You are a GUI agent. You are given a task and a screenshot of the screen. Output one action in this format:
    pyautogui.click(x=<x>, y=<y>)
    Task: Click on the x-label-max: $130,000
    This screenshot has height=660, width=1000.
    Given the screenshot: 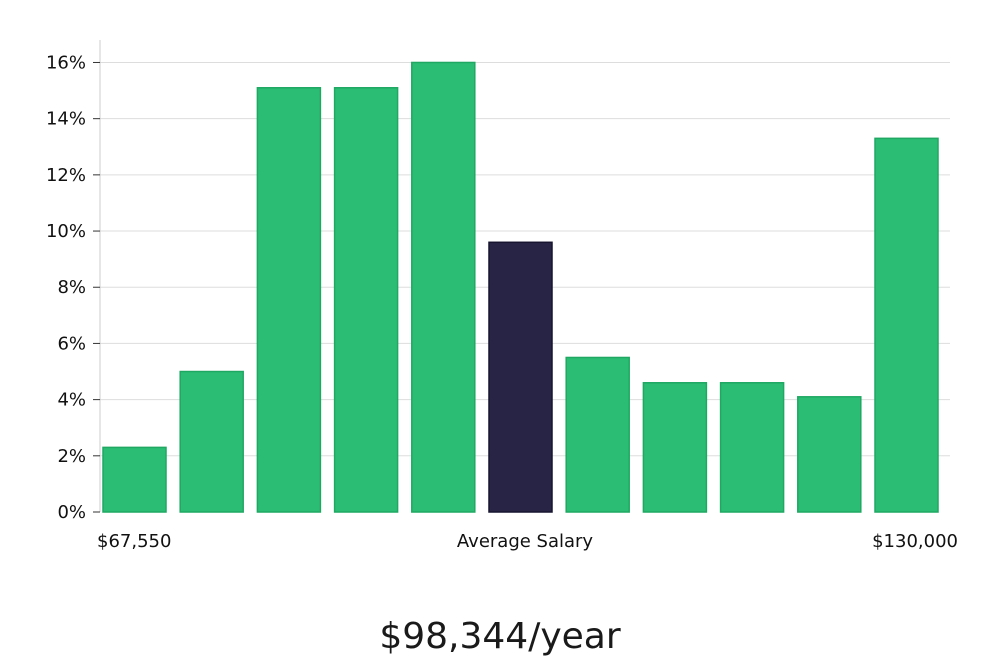 What is the action you would take?
    pyautogui.click(x=915, y=541)
    